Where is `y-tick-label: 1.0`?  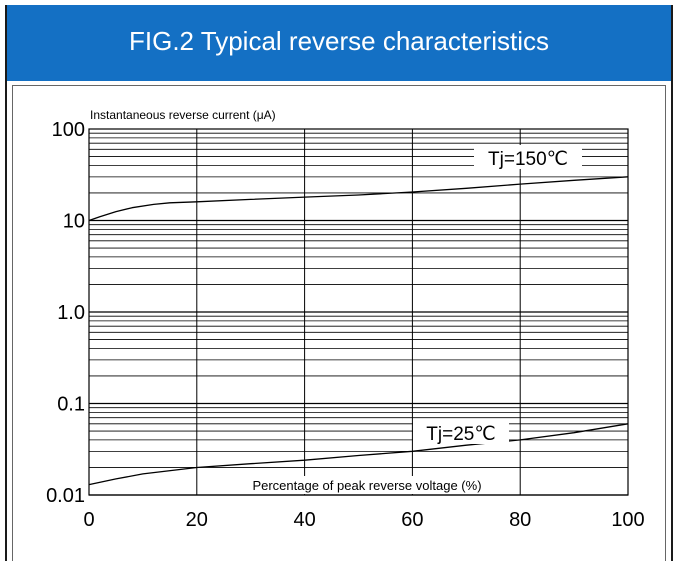 y-tick-label: 1.0 is located at coordinates (71, 313).